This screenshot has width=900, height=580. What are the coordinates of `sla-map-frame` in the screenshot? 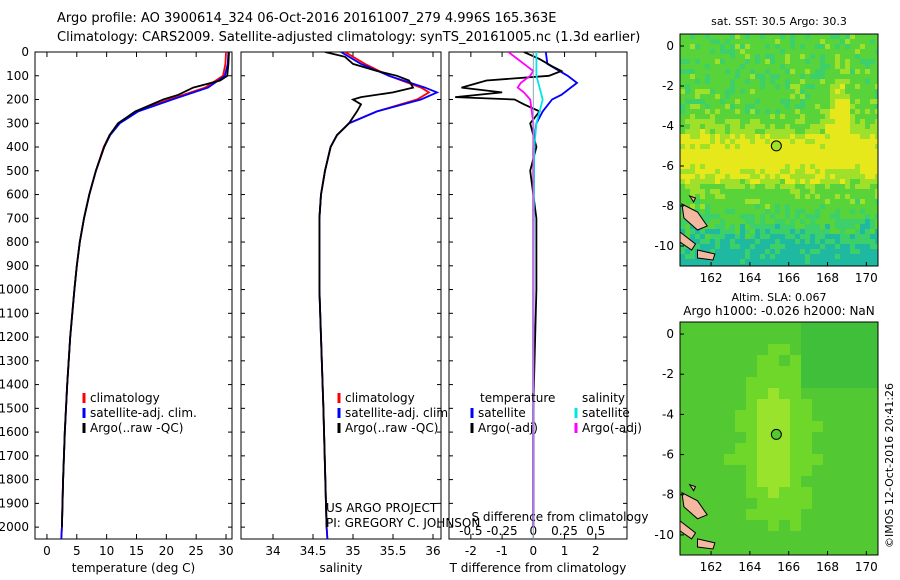 It's located at (779, 438).